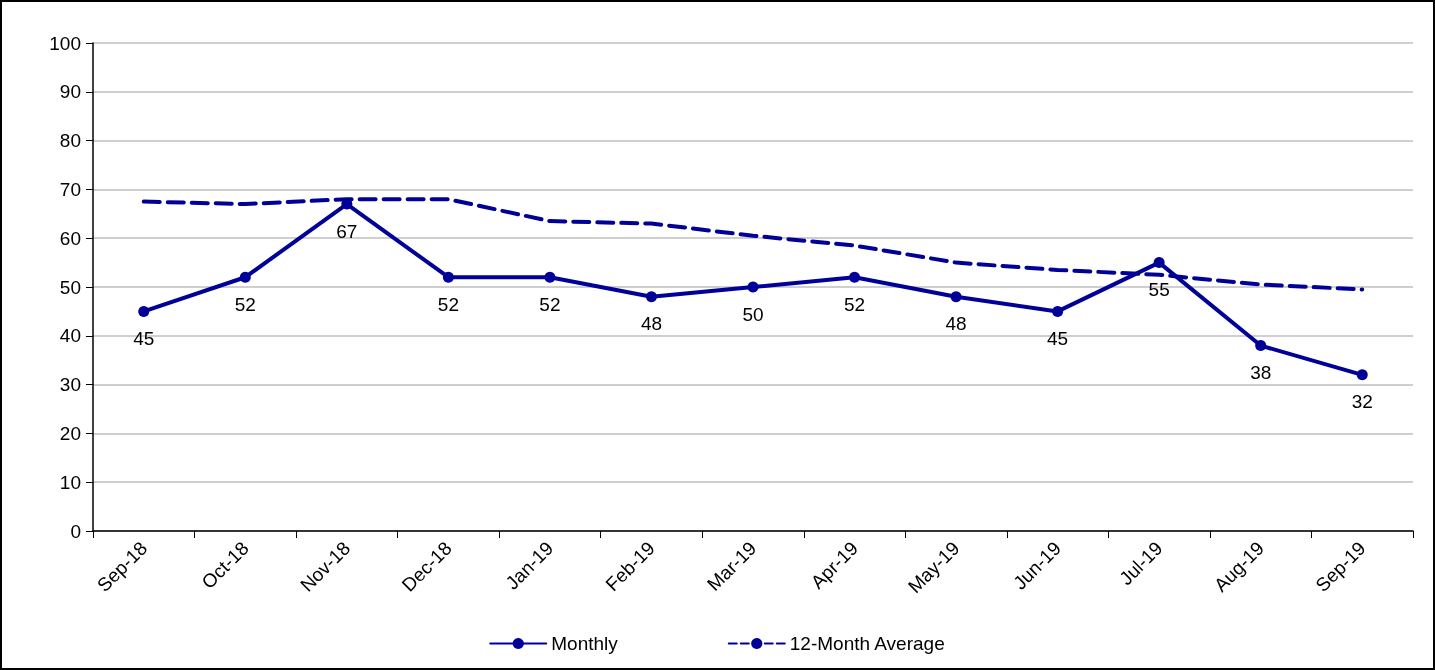 The height and width of the screenshot is (670, 1435). Describe the element at coordinates (70, 482) in the screenshot. I see `y-tick-label: 10` at that location.